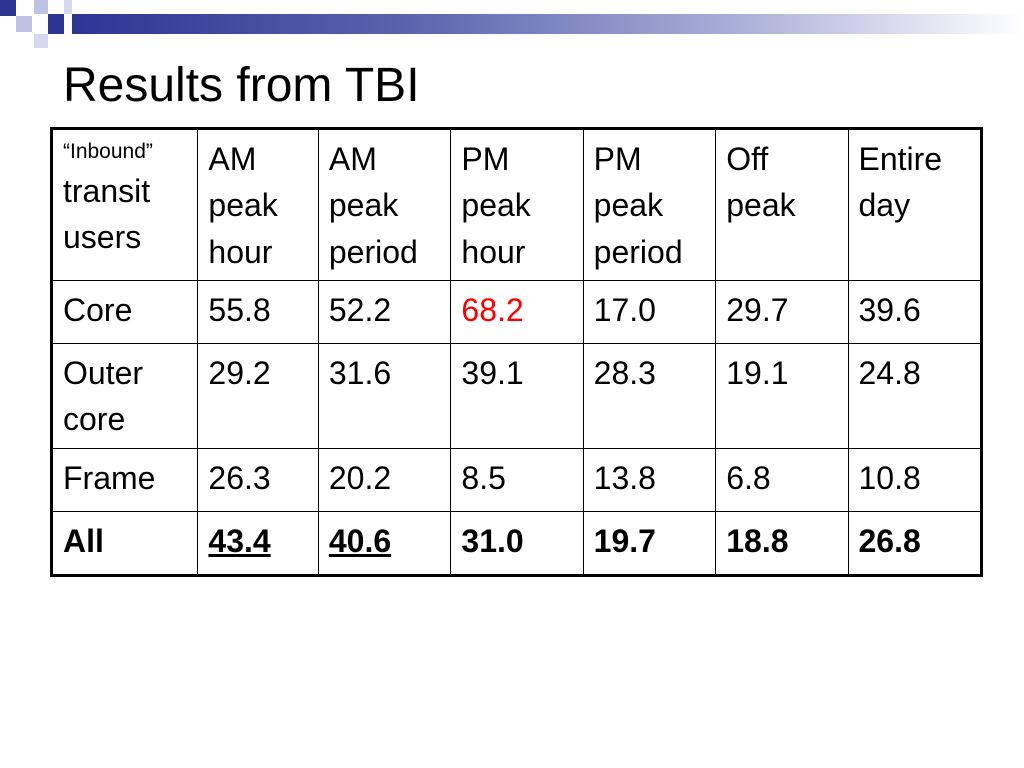 Image resolution: width=1024 pixels, height=768 pixels. Describe the element at coordinates (782, 543) in the screenshot. I see `table-cell: 18.8` at that location.